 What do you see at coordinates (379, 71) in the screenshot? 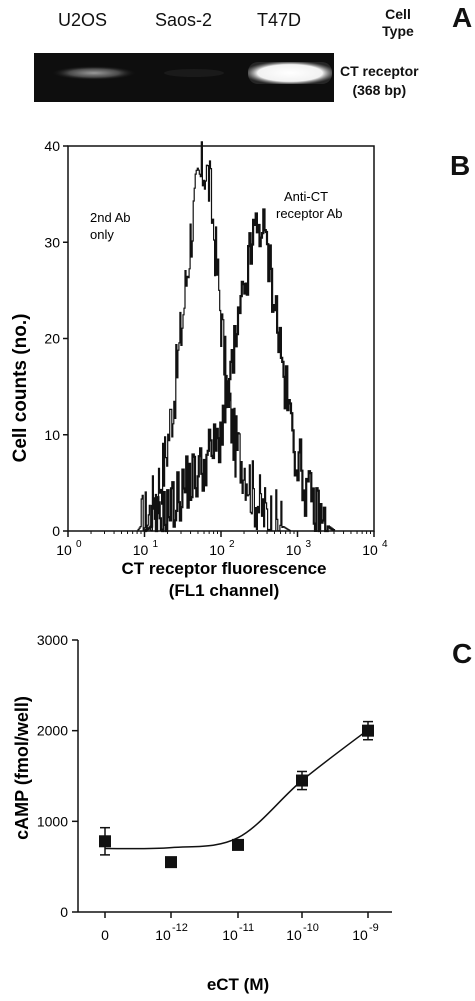
I see `band-label-line-1: CT receptor` at bounding box center [379, 71].